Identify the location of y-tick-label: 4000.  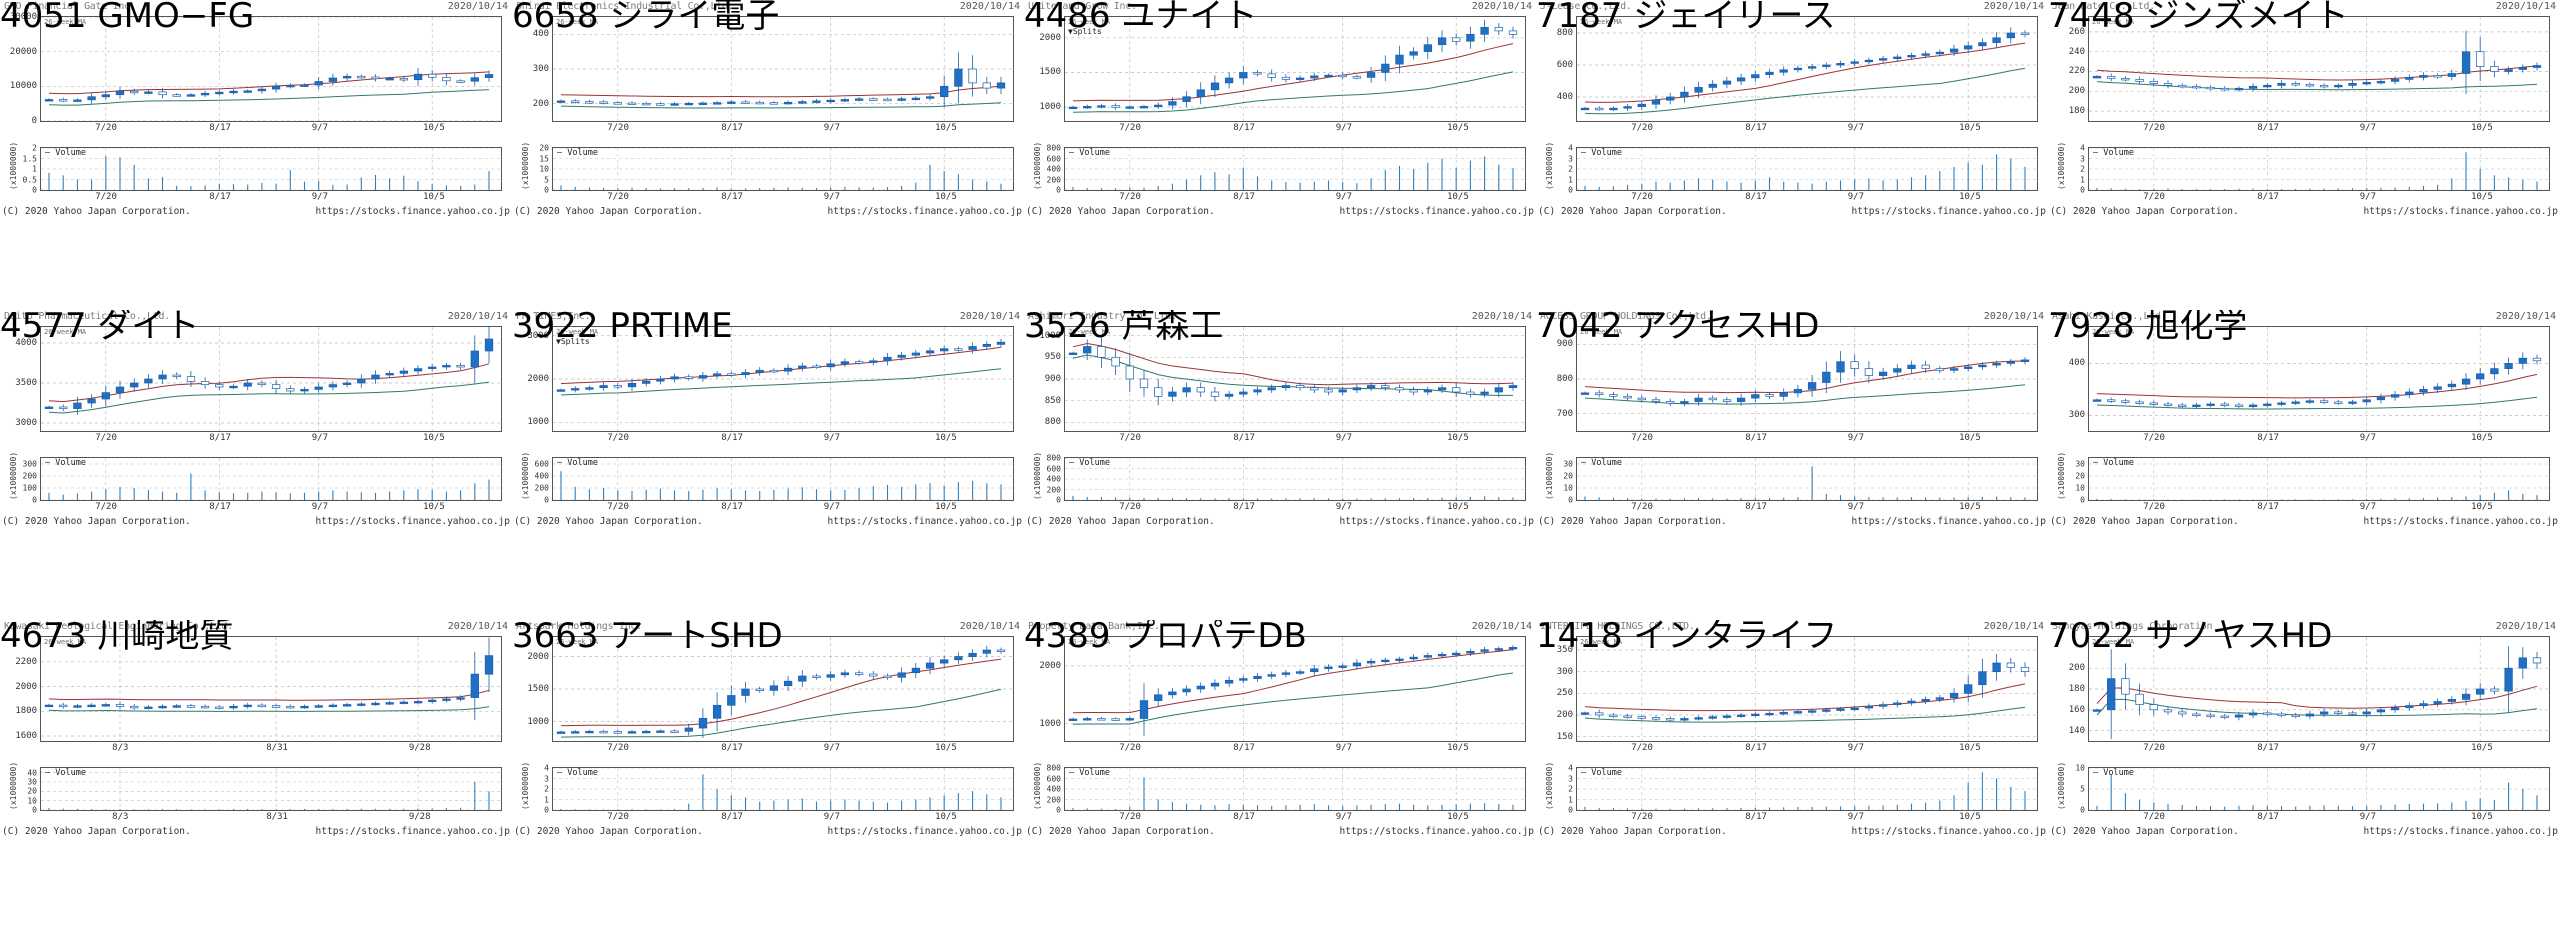
(26, 343).